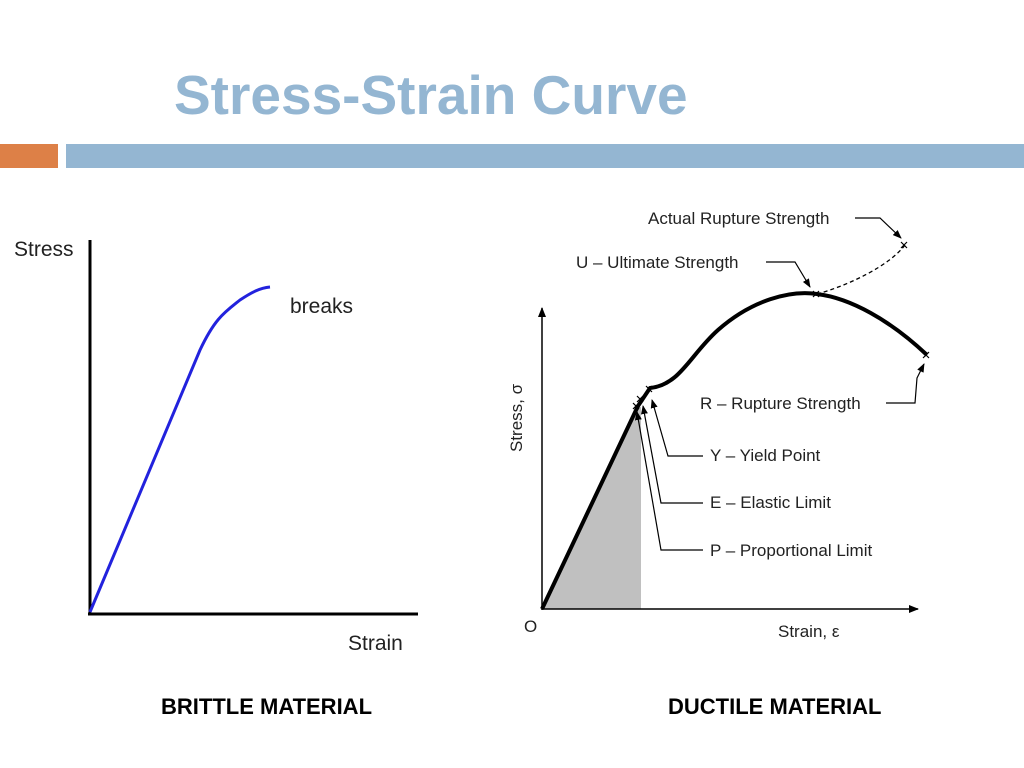 Image resolution: width=1024 pixels, height=768 pixels. Describe the element at coordinates (926, 355) in the screenshot. I see `rupture-point-marker` at that location.